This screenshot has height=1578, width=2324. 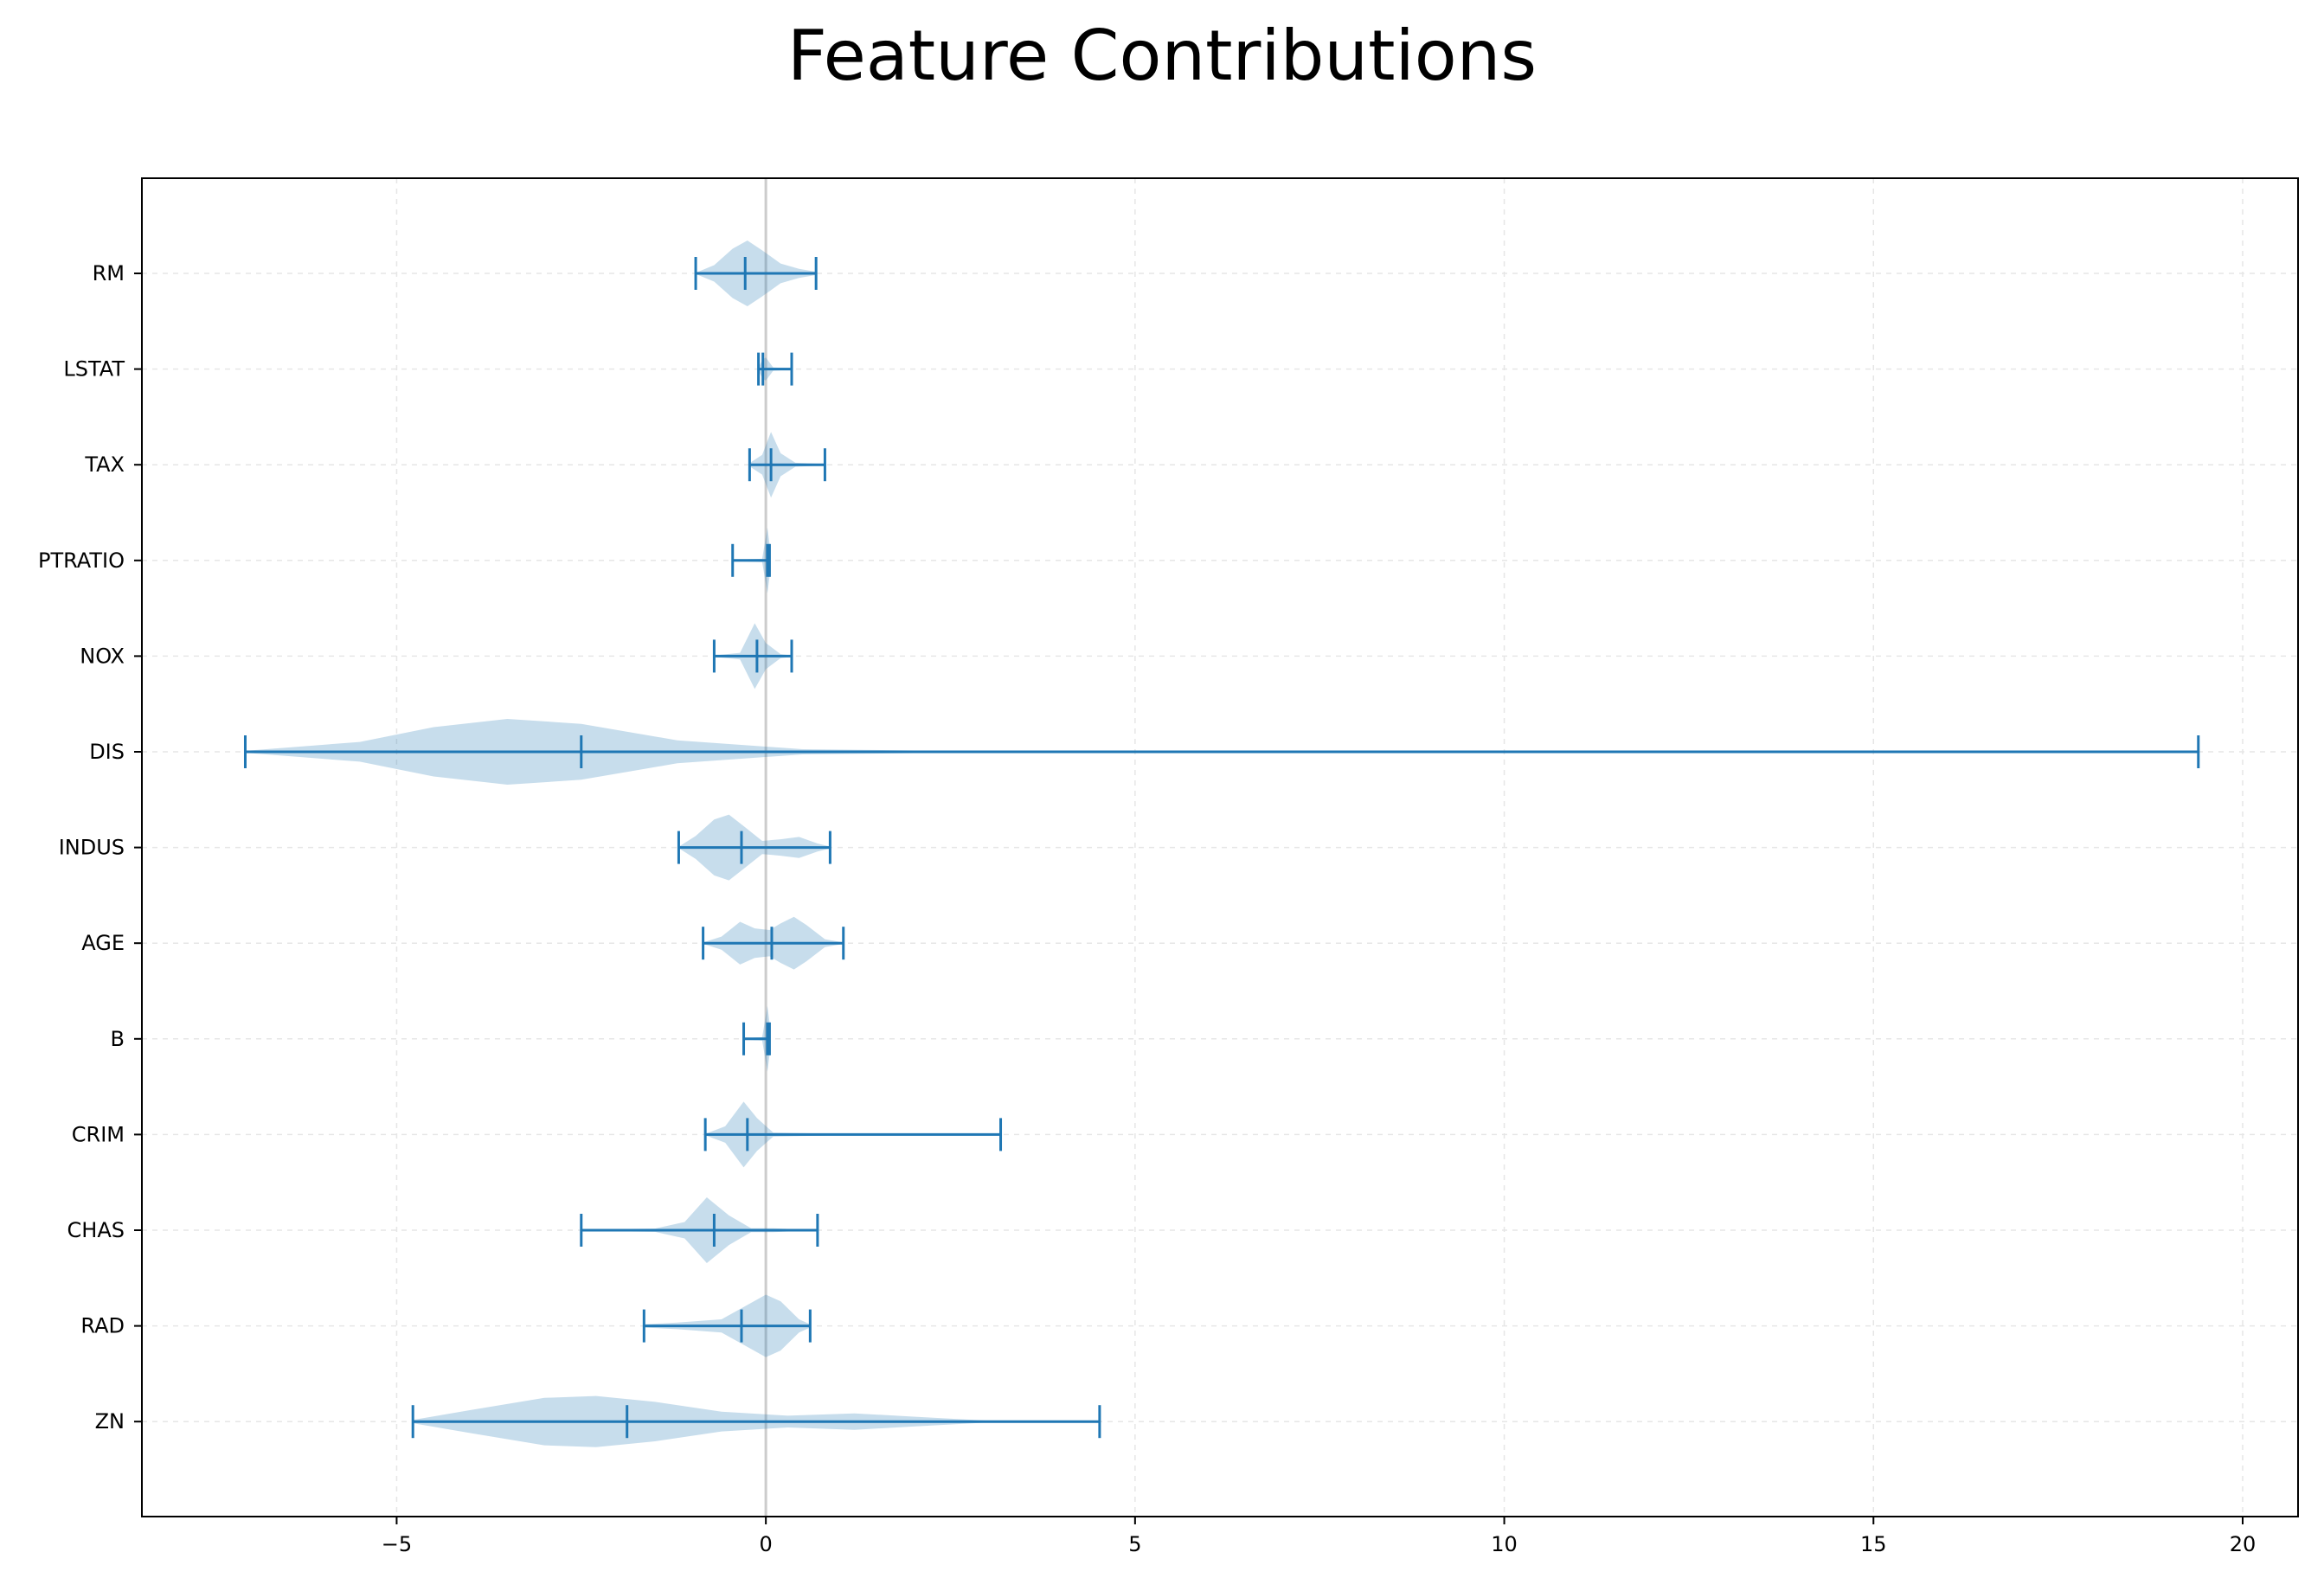 What do you see at coordinates (1873, 1544) in the screenshot?
I see `x-tick-label: 15` at bounding box center [1873, 1544].